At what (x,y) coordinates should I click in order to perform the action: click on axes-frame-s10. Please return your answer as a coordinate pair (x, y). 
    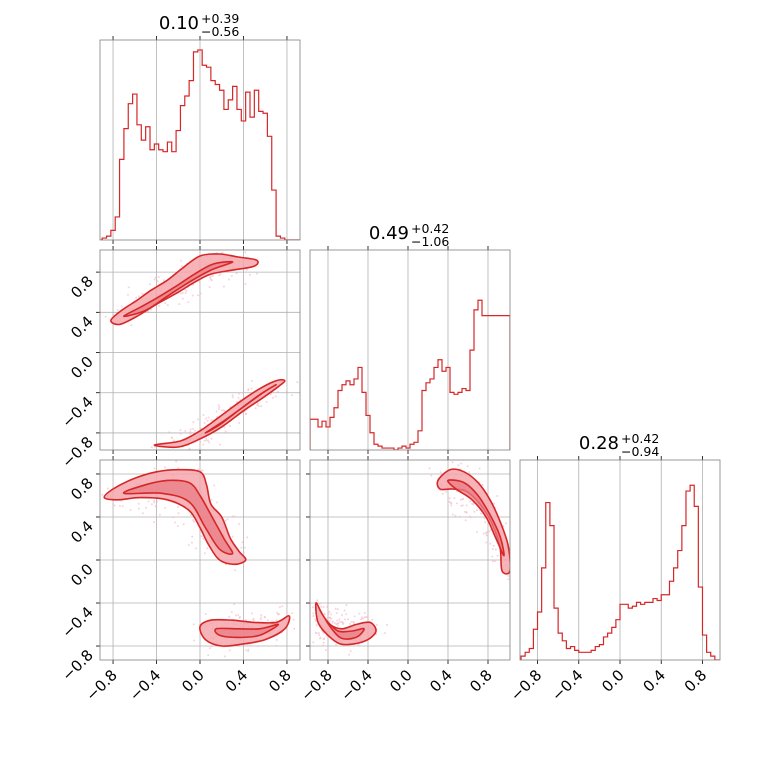
    Looking at the image, I should click on (200, 350).